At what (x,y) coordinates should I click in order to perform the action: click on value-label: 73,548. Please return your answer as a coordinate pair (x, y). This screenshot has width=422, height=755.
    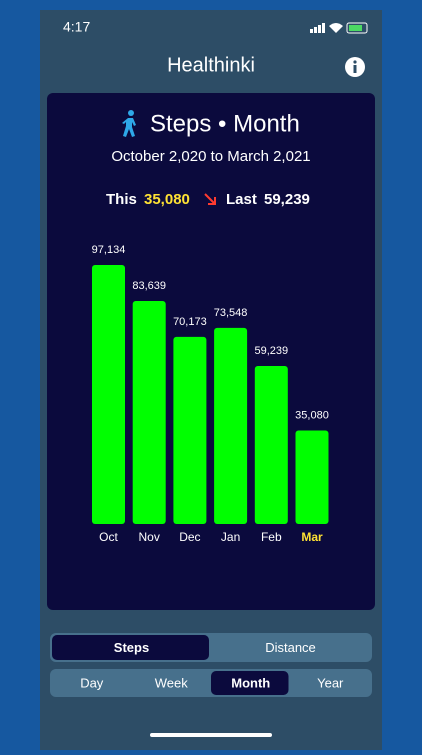
    Looking at the image, I should click on (231, 313).